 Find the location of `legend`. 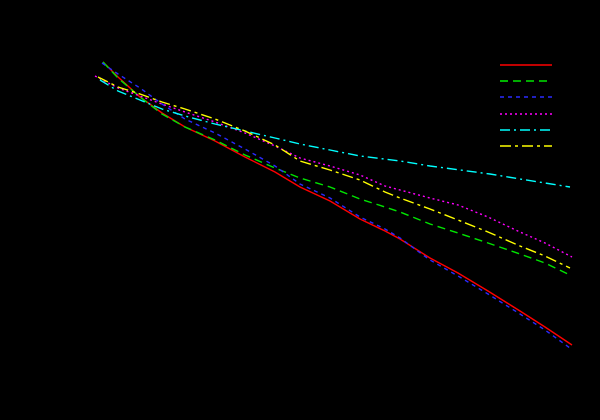

legend is located at coordinates (526, 105).